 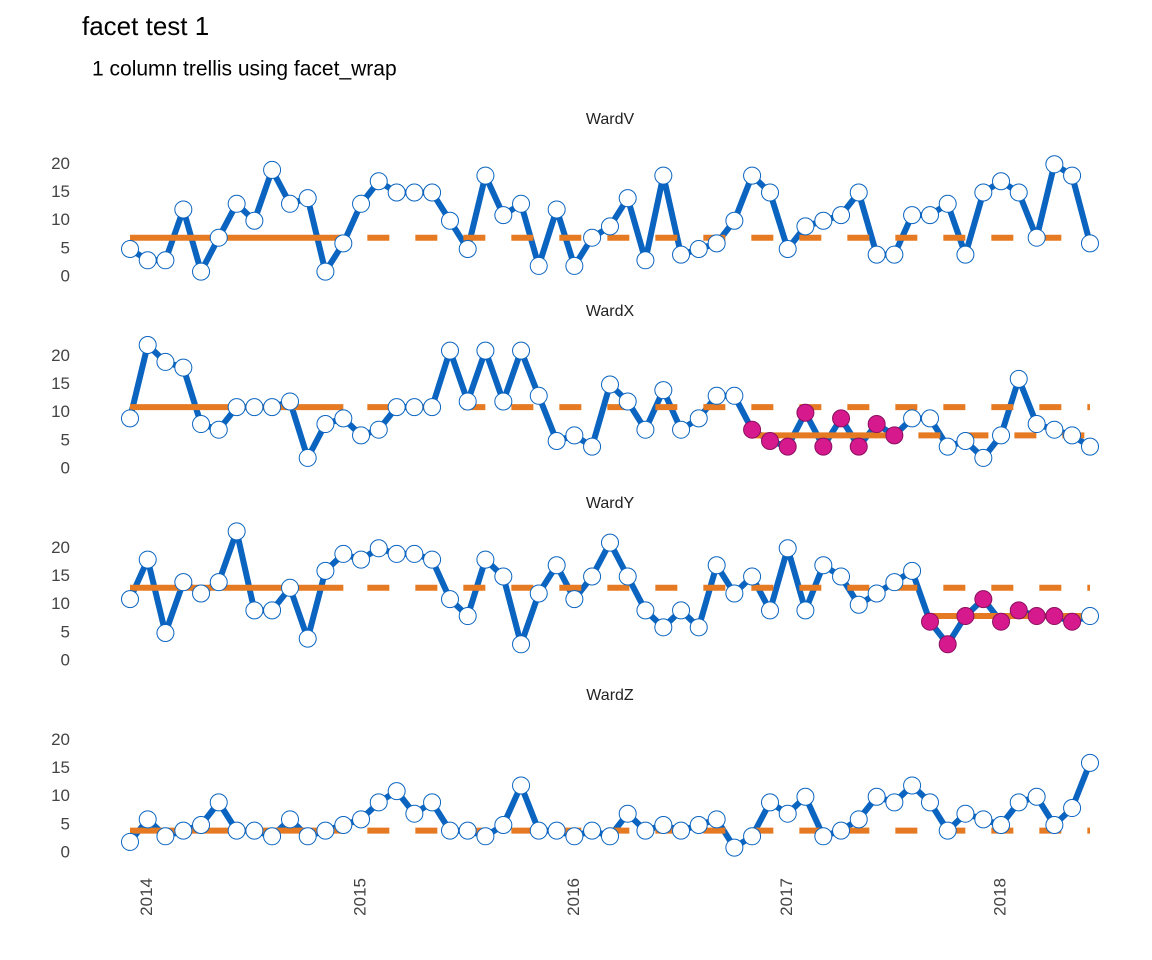 I want to click on x-tick-label: 2015, so click(x=360, y=897).